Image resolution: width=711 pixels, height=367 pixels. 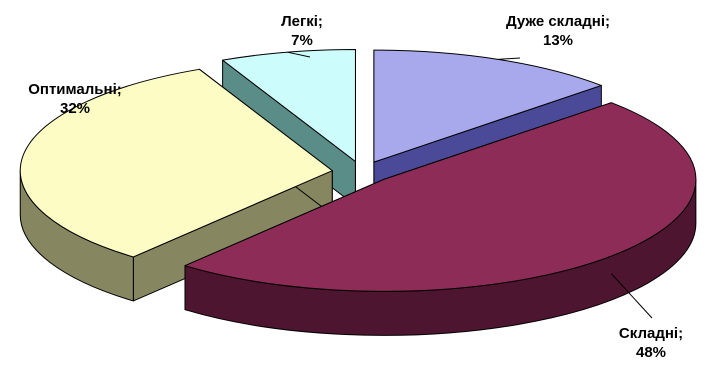 What do you see at coordinates (72, 89) in the screenshot?
I see `slice-name: Оптимальні` at bounding box center [72, 89].